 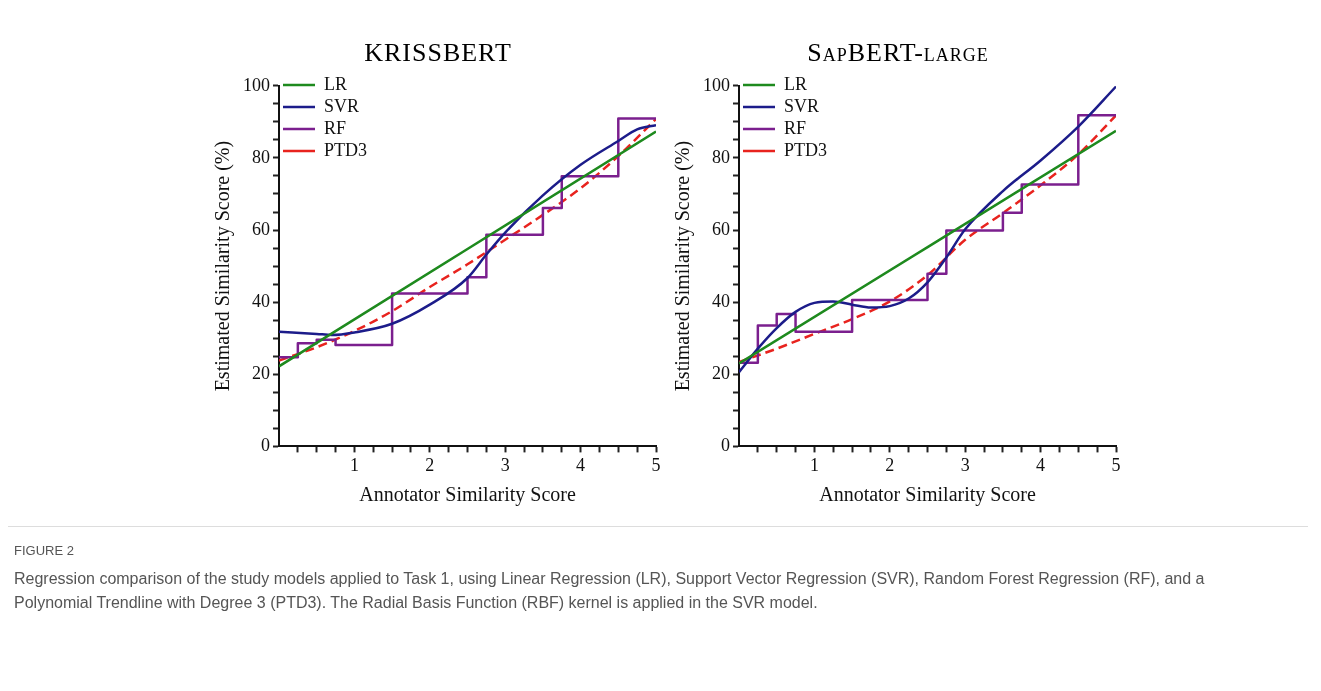 What do you see at coordinates (44, 551) in the screenshot?
I see `caption: FIGURE 2` at bounding box center [44, 551].